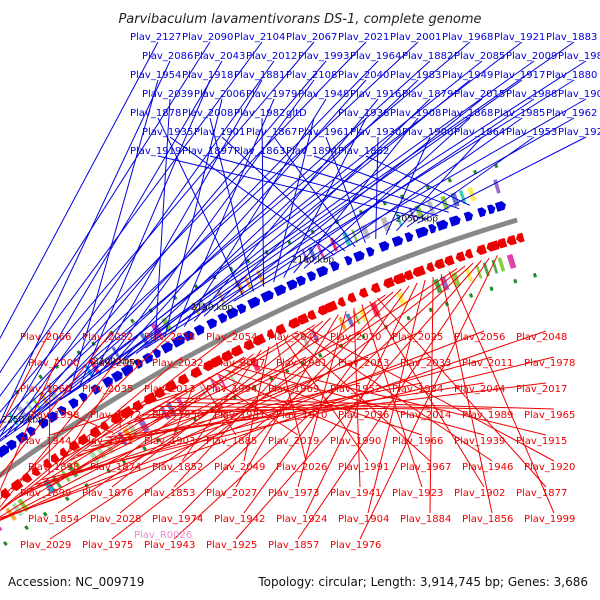 The image size is (600, 600). What do you see at coordinates (487, 415) in the screenshot?
I see `reverse-gene-label: Plav_1989` at bounding box center [487, 415].